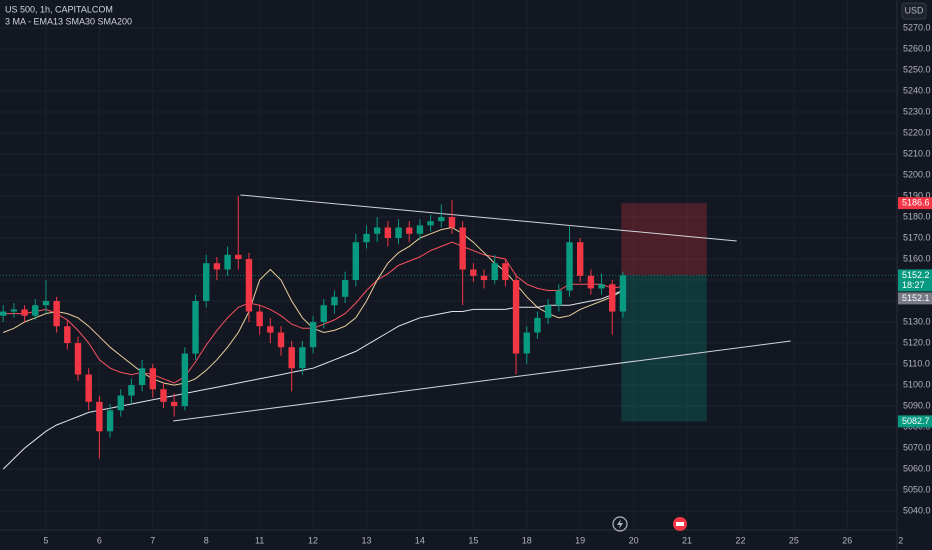  Describe the element at coordinates (917, 237) in the screenshot. I see `y-tick-label: 5170.0` at that location.